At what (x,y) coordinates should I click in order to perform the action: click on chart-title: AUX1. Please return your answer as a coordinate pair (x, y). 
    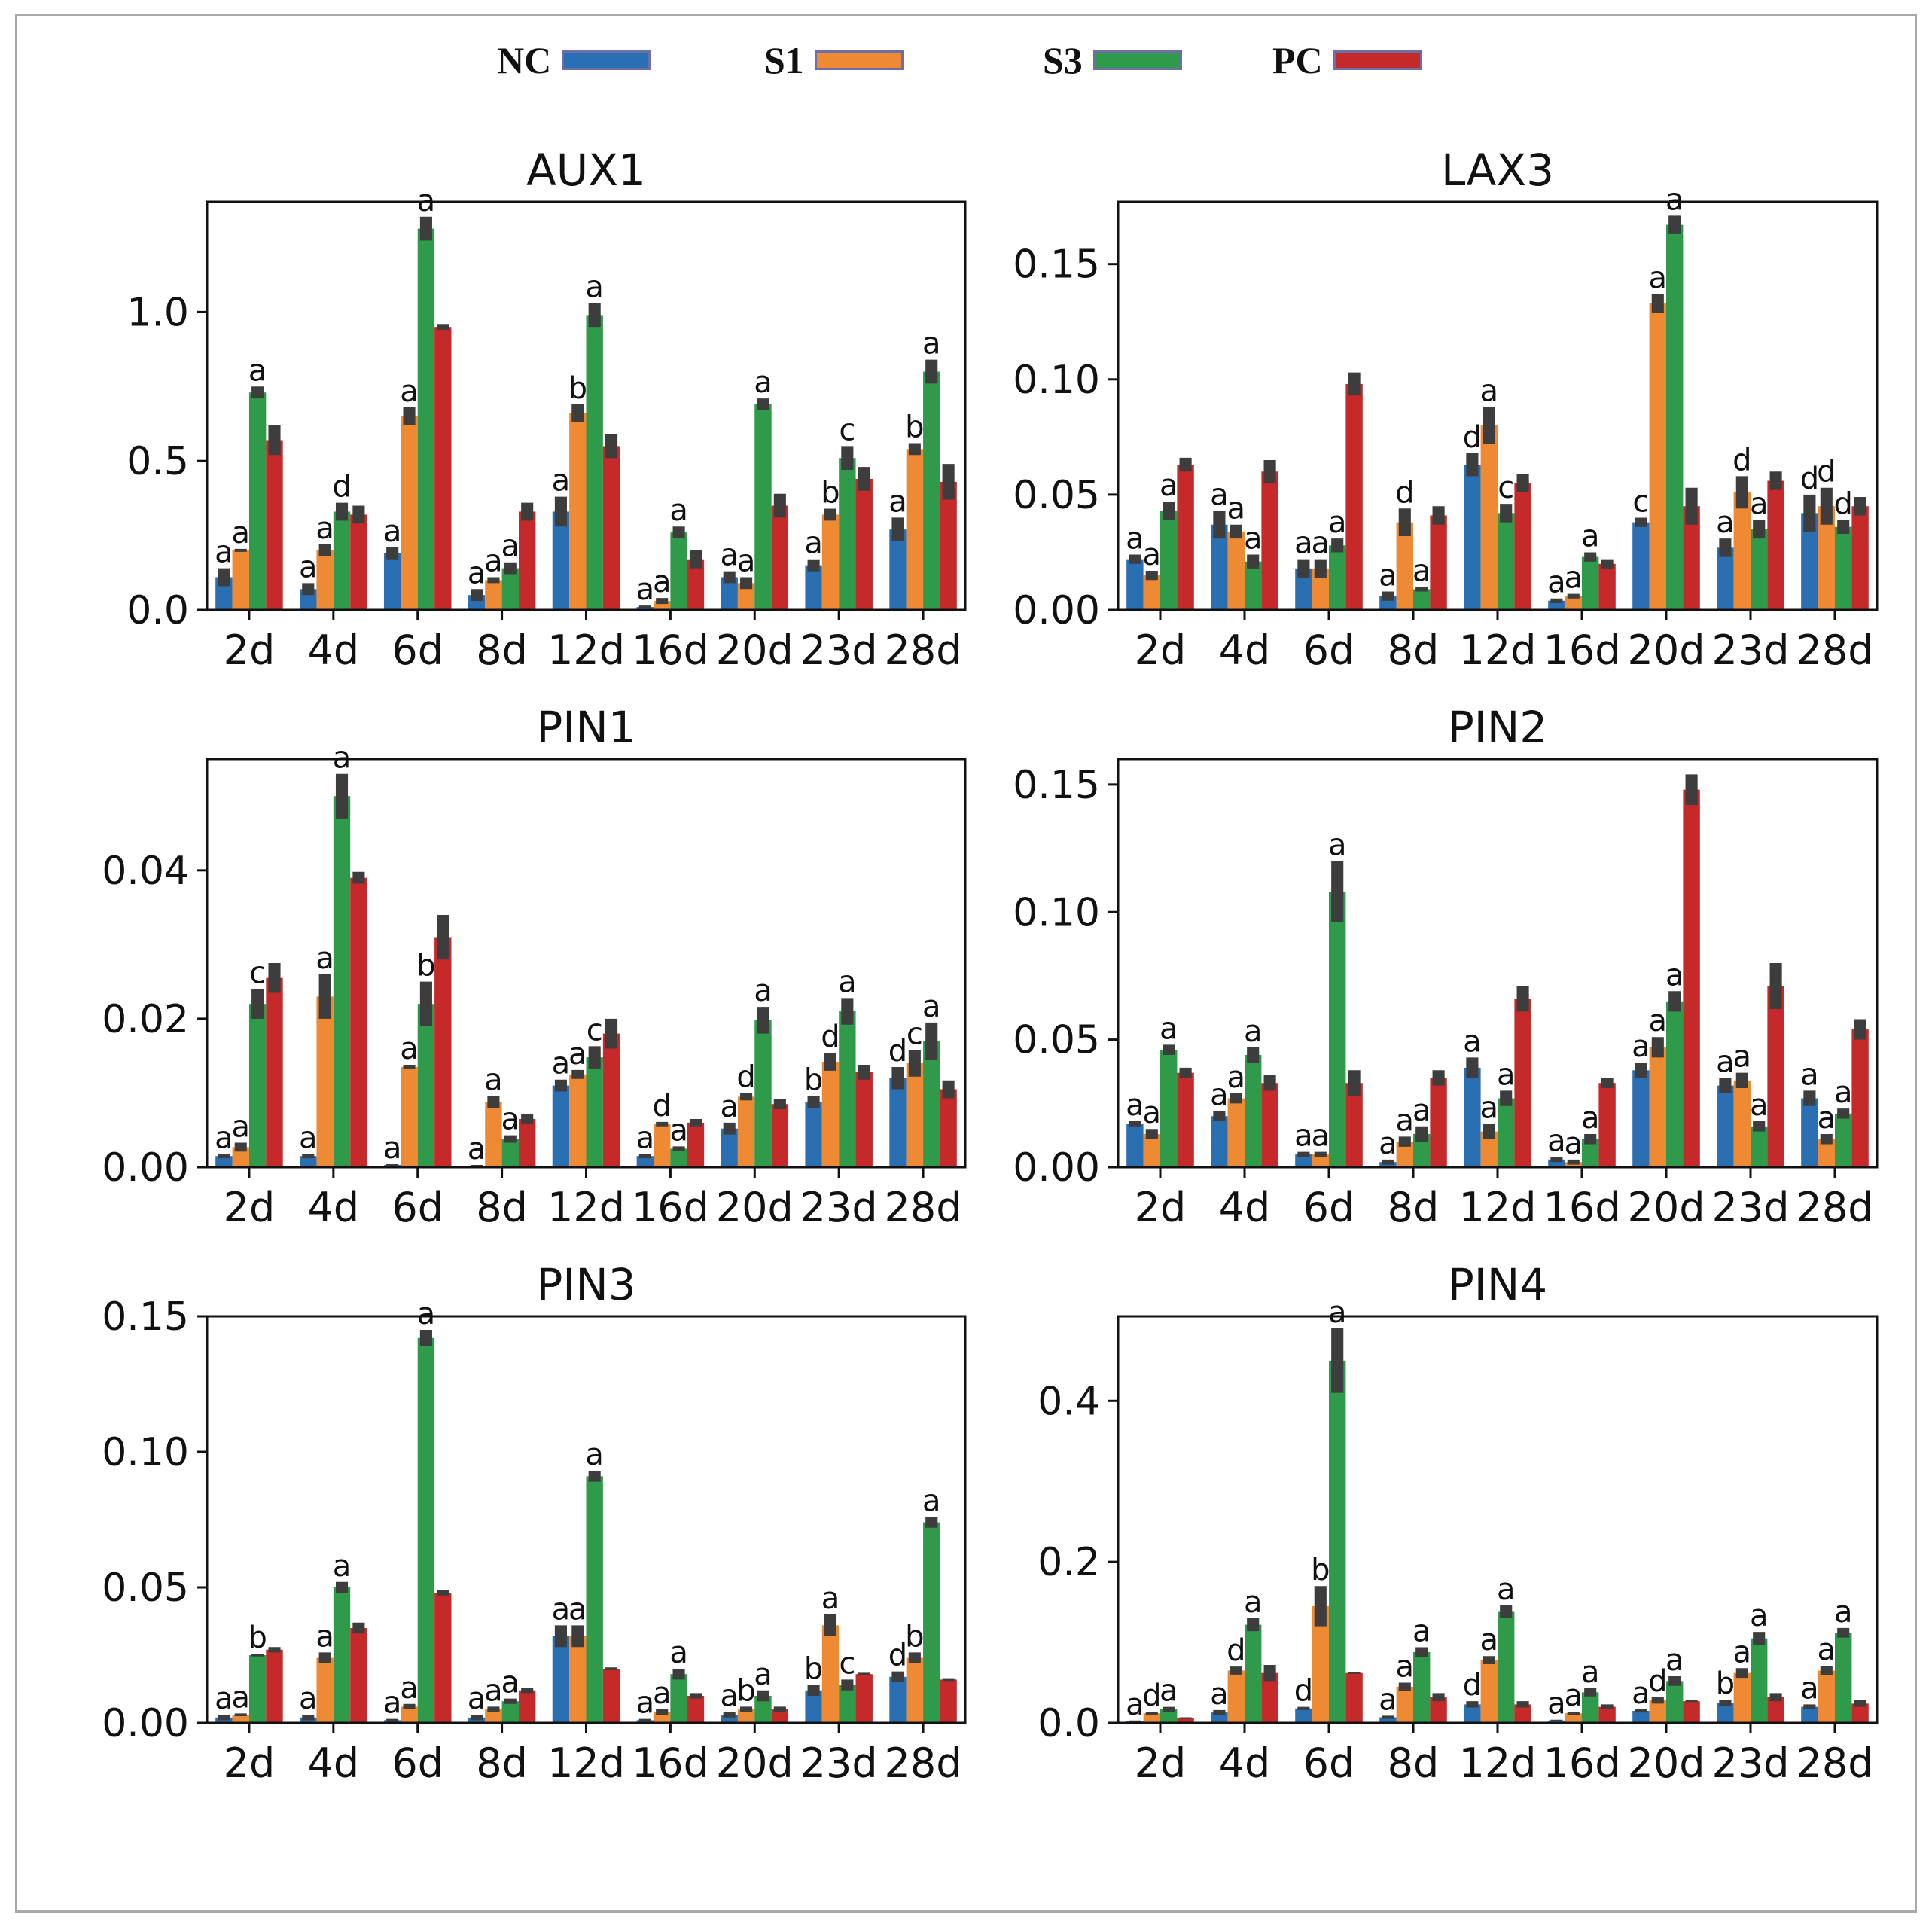
    Looking at the image, I should click on (586, 170).